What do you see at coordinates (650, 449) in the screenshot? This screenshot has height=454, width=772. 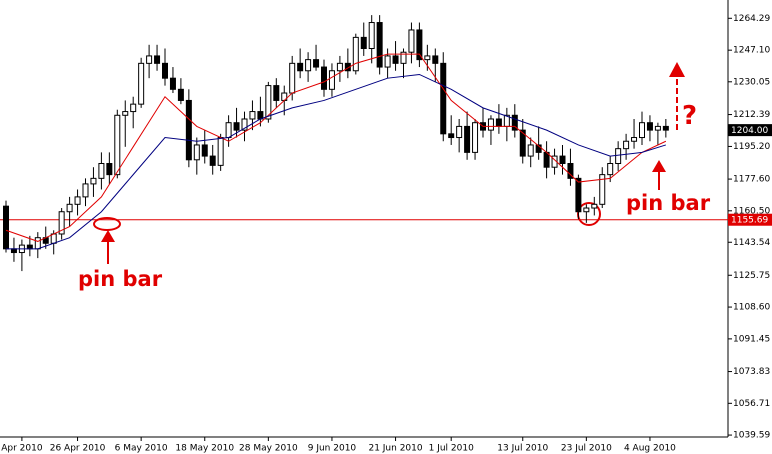 I see `x-tick-label: 4 Aug 2010` at bounding box center [650, 449].